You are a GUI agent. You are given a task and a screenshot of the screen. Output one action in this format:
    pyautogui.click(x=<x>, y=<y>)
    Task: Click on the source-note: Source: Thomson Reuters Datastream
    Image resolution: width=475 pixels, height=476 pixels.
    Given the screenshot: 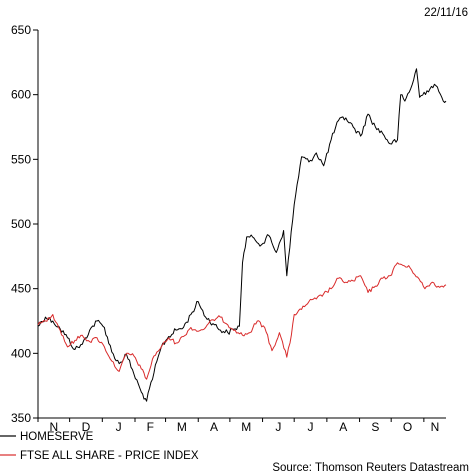 What is the action you would take?
    pyautogui.click(x=370, y=468)
    